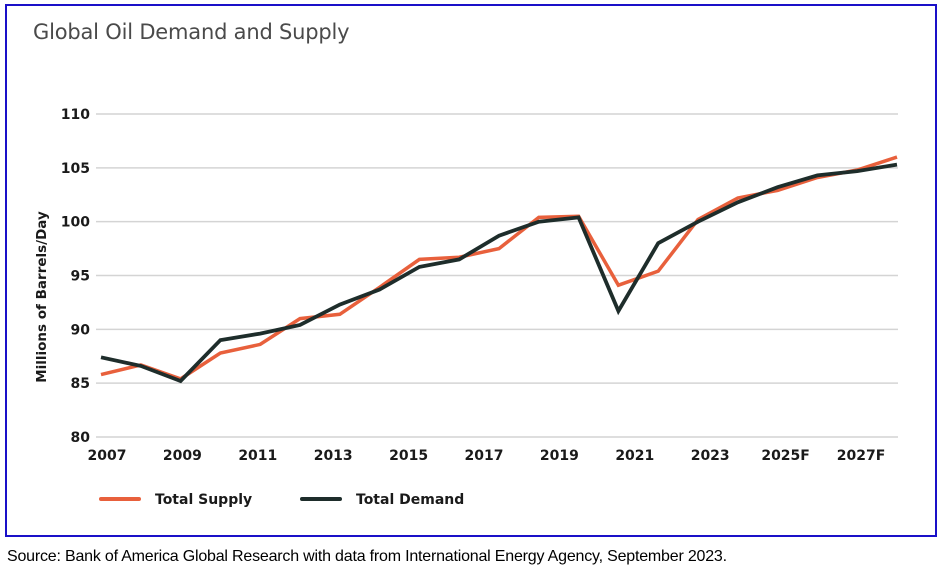  What do you see at coordinates (81, 330) in the screenshot?
I see `y-tick-label: 90` at bounding box center [81, 330].